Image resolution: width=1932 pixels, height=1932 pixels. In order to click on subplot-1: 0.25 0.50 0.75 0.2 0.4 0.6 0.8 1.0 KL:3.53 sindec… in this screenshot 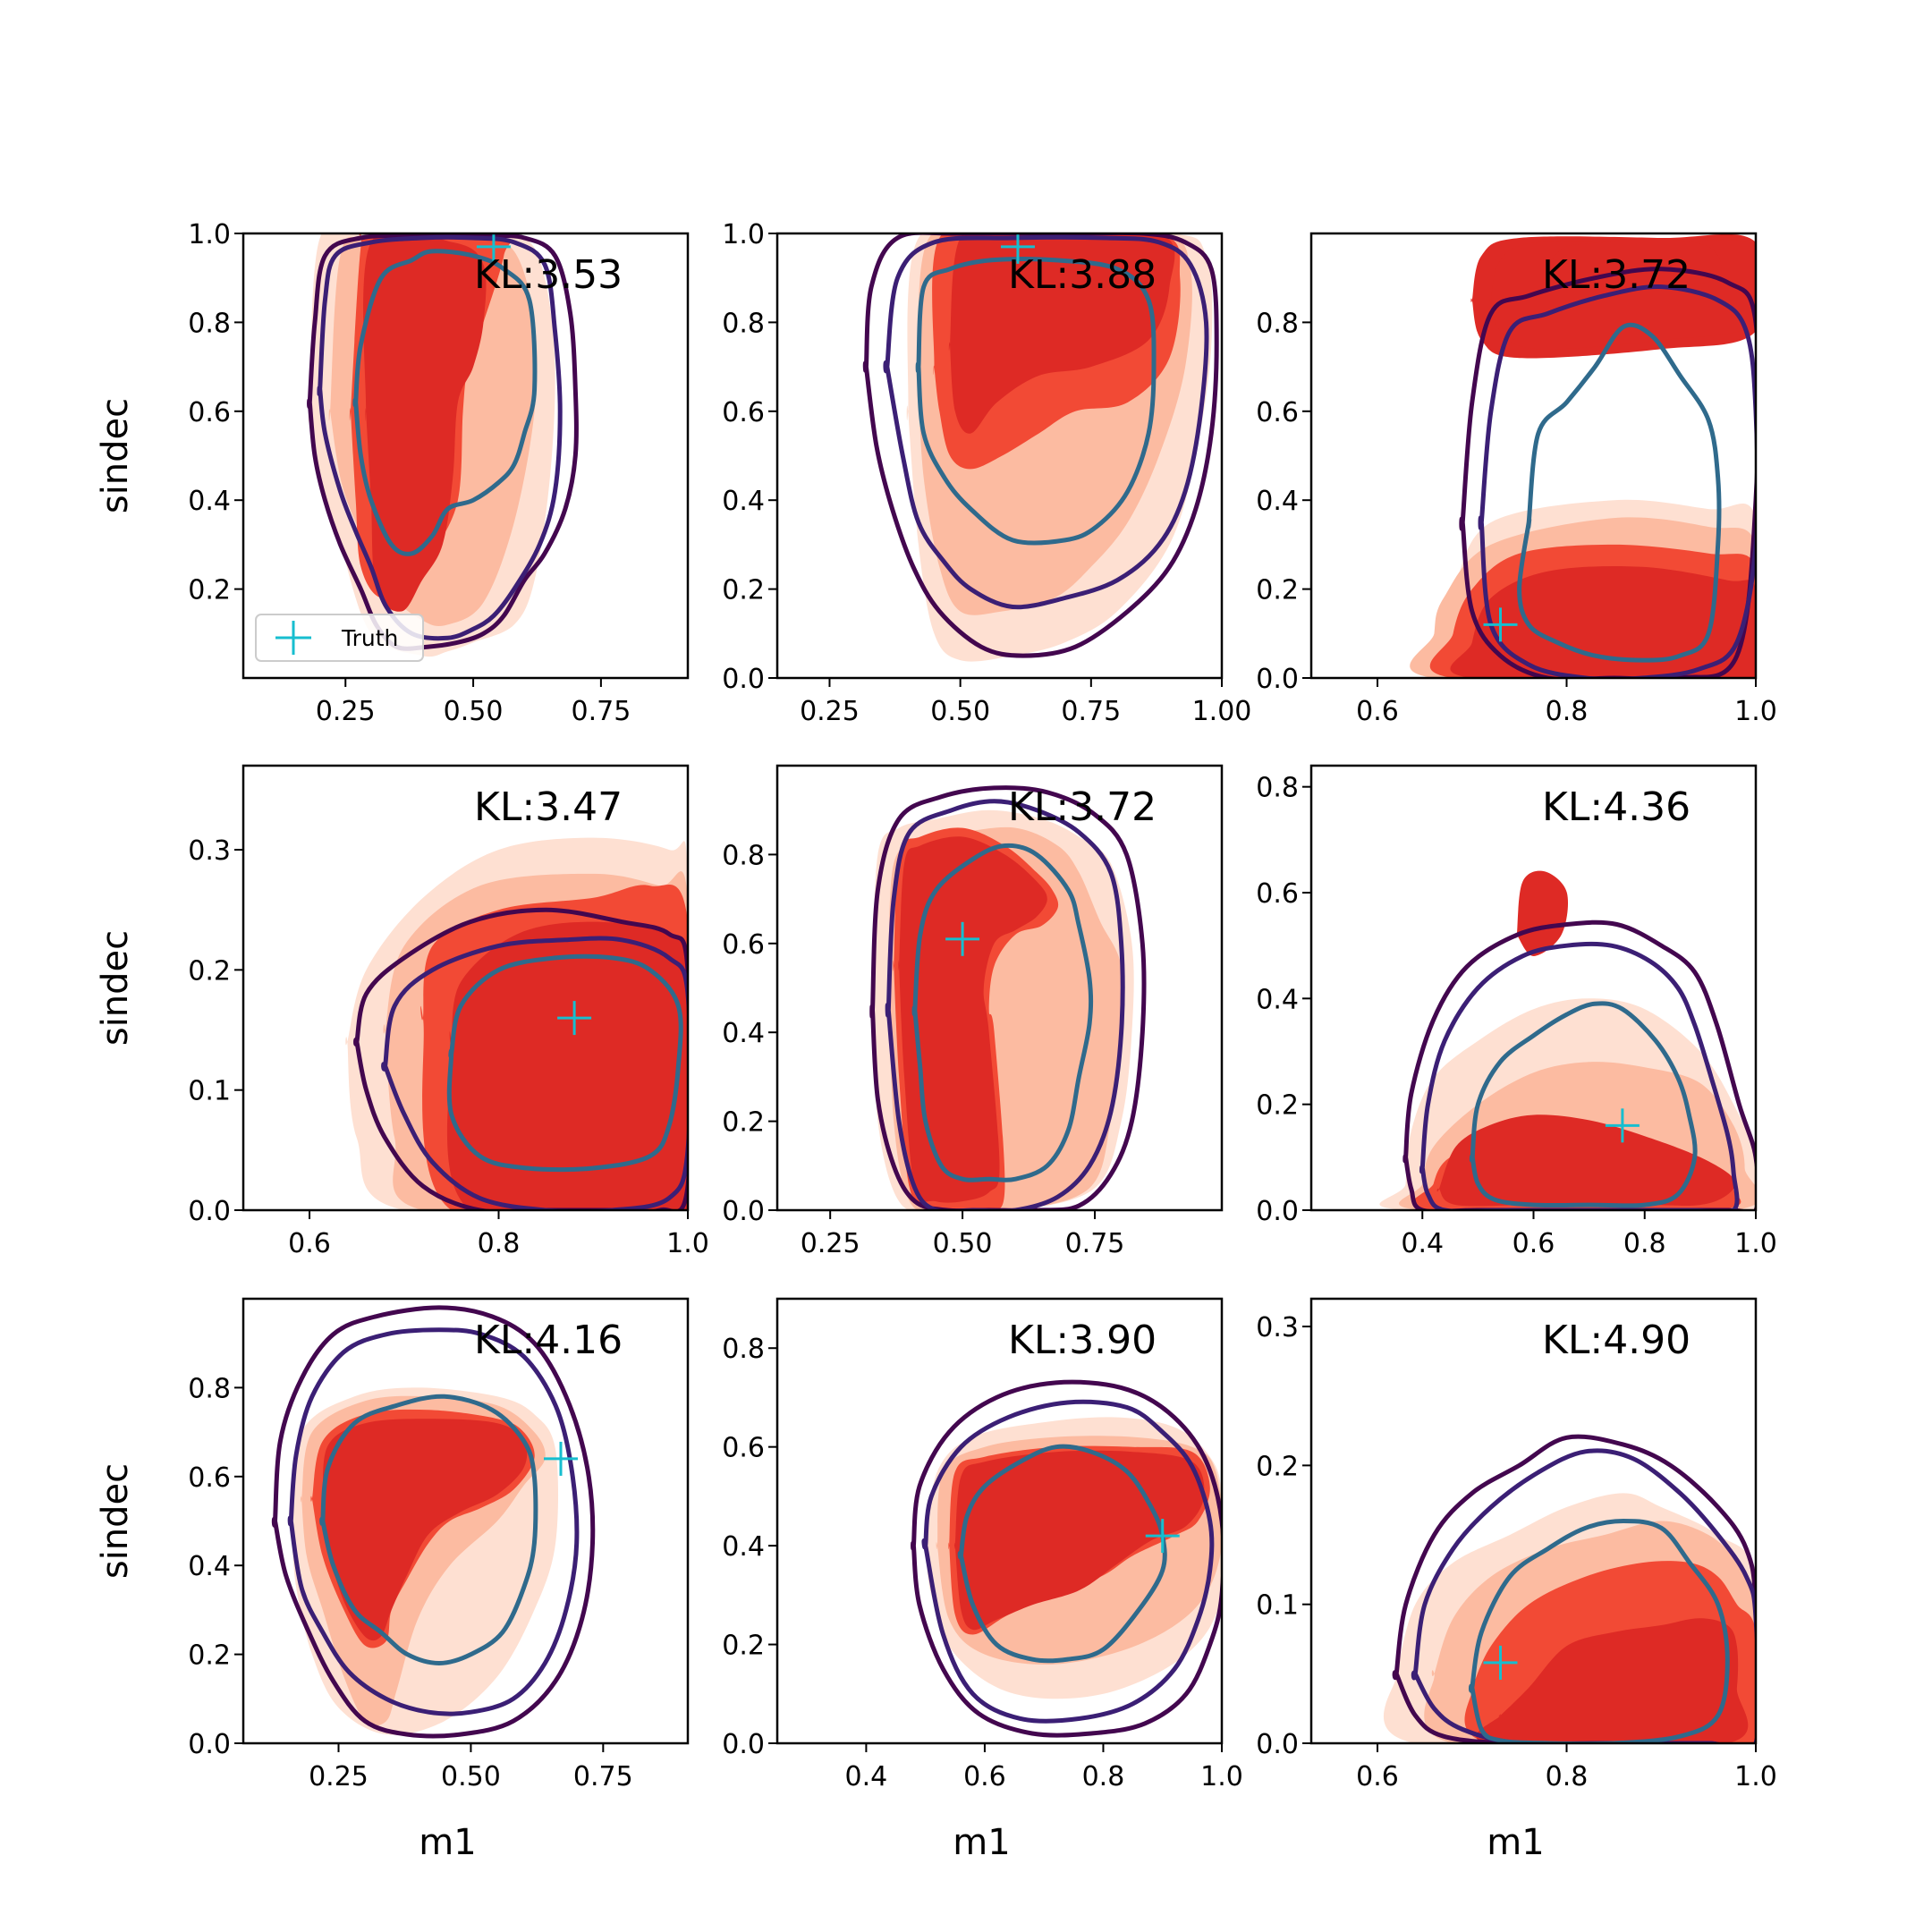, I will do `click(392, 473)`.